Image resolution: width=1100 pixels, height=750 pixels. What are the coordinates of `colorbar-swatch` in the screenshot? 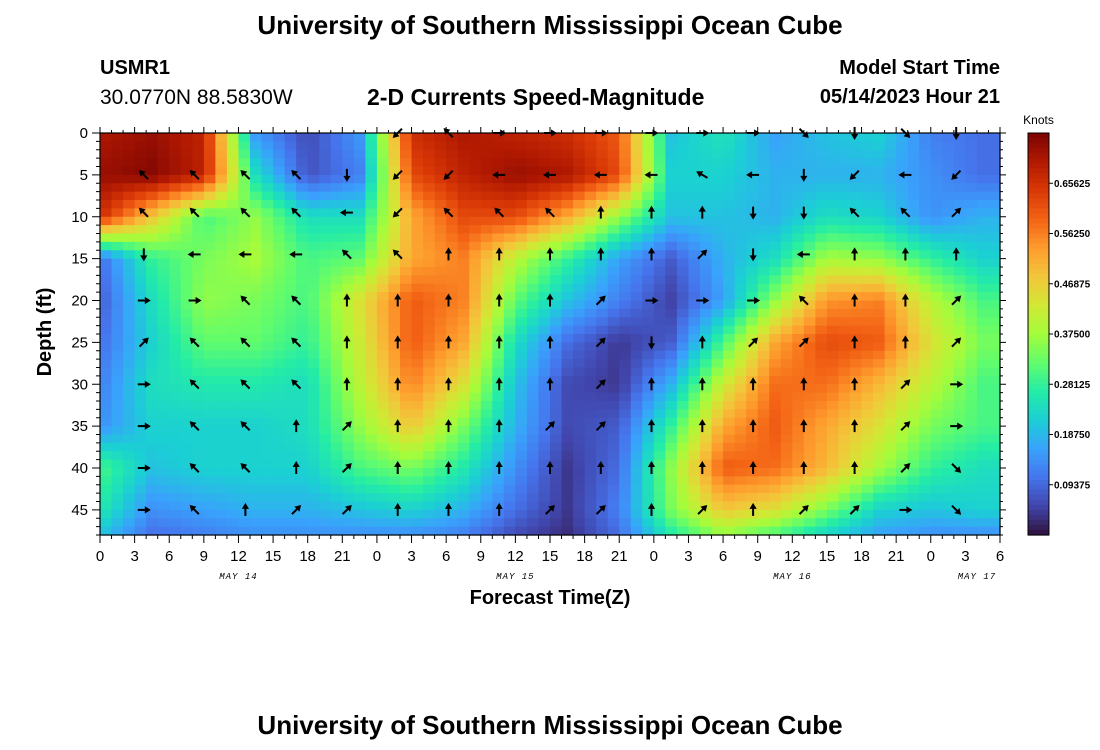 It's located at (1038, 181).